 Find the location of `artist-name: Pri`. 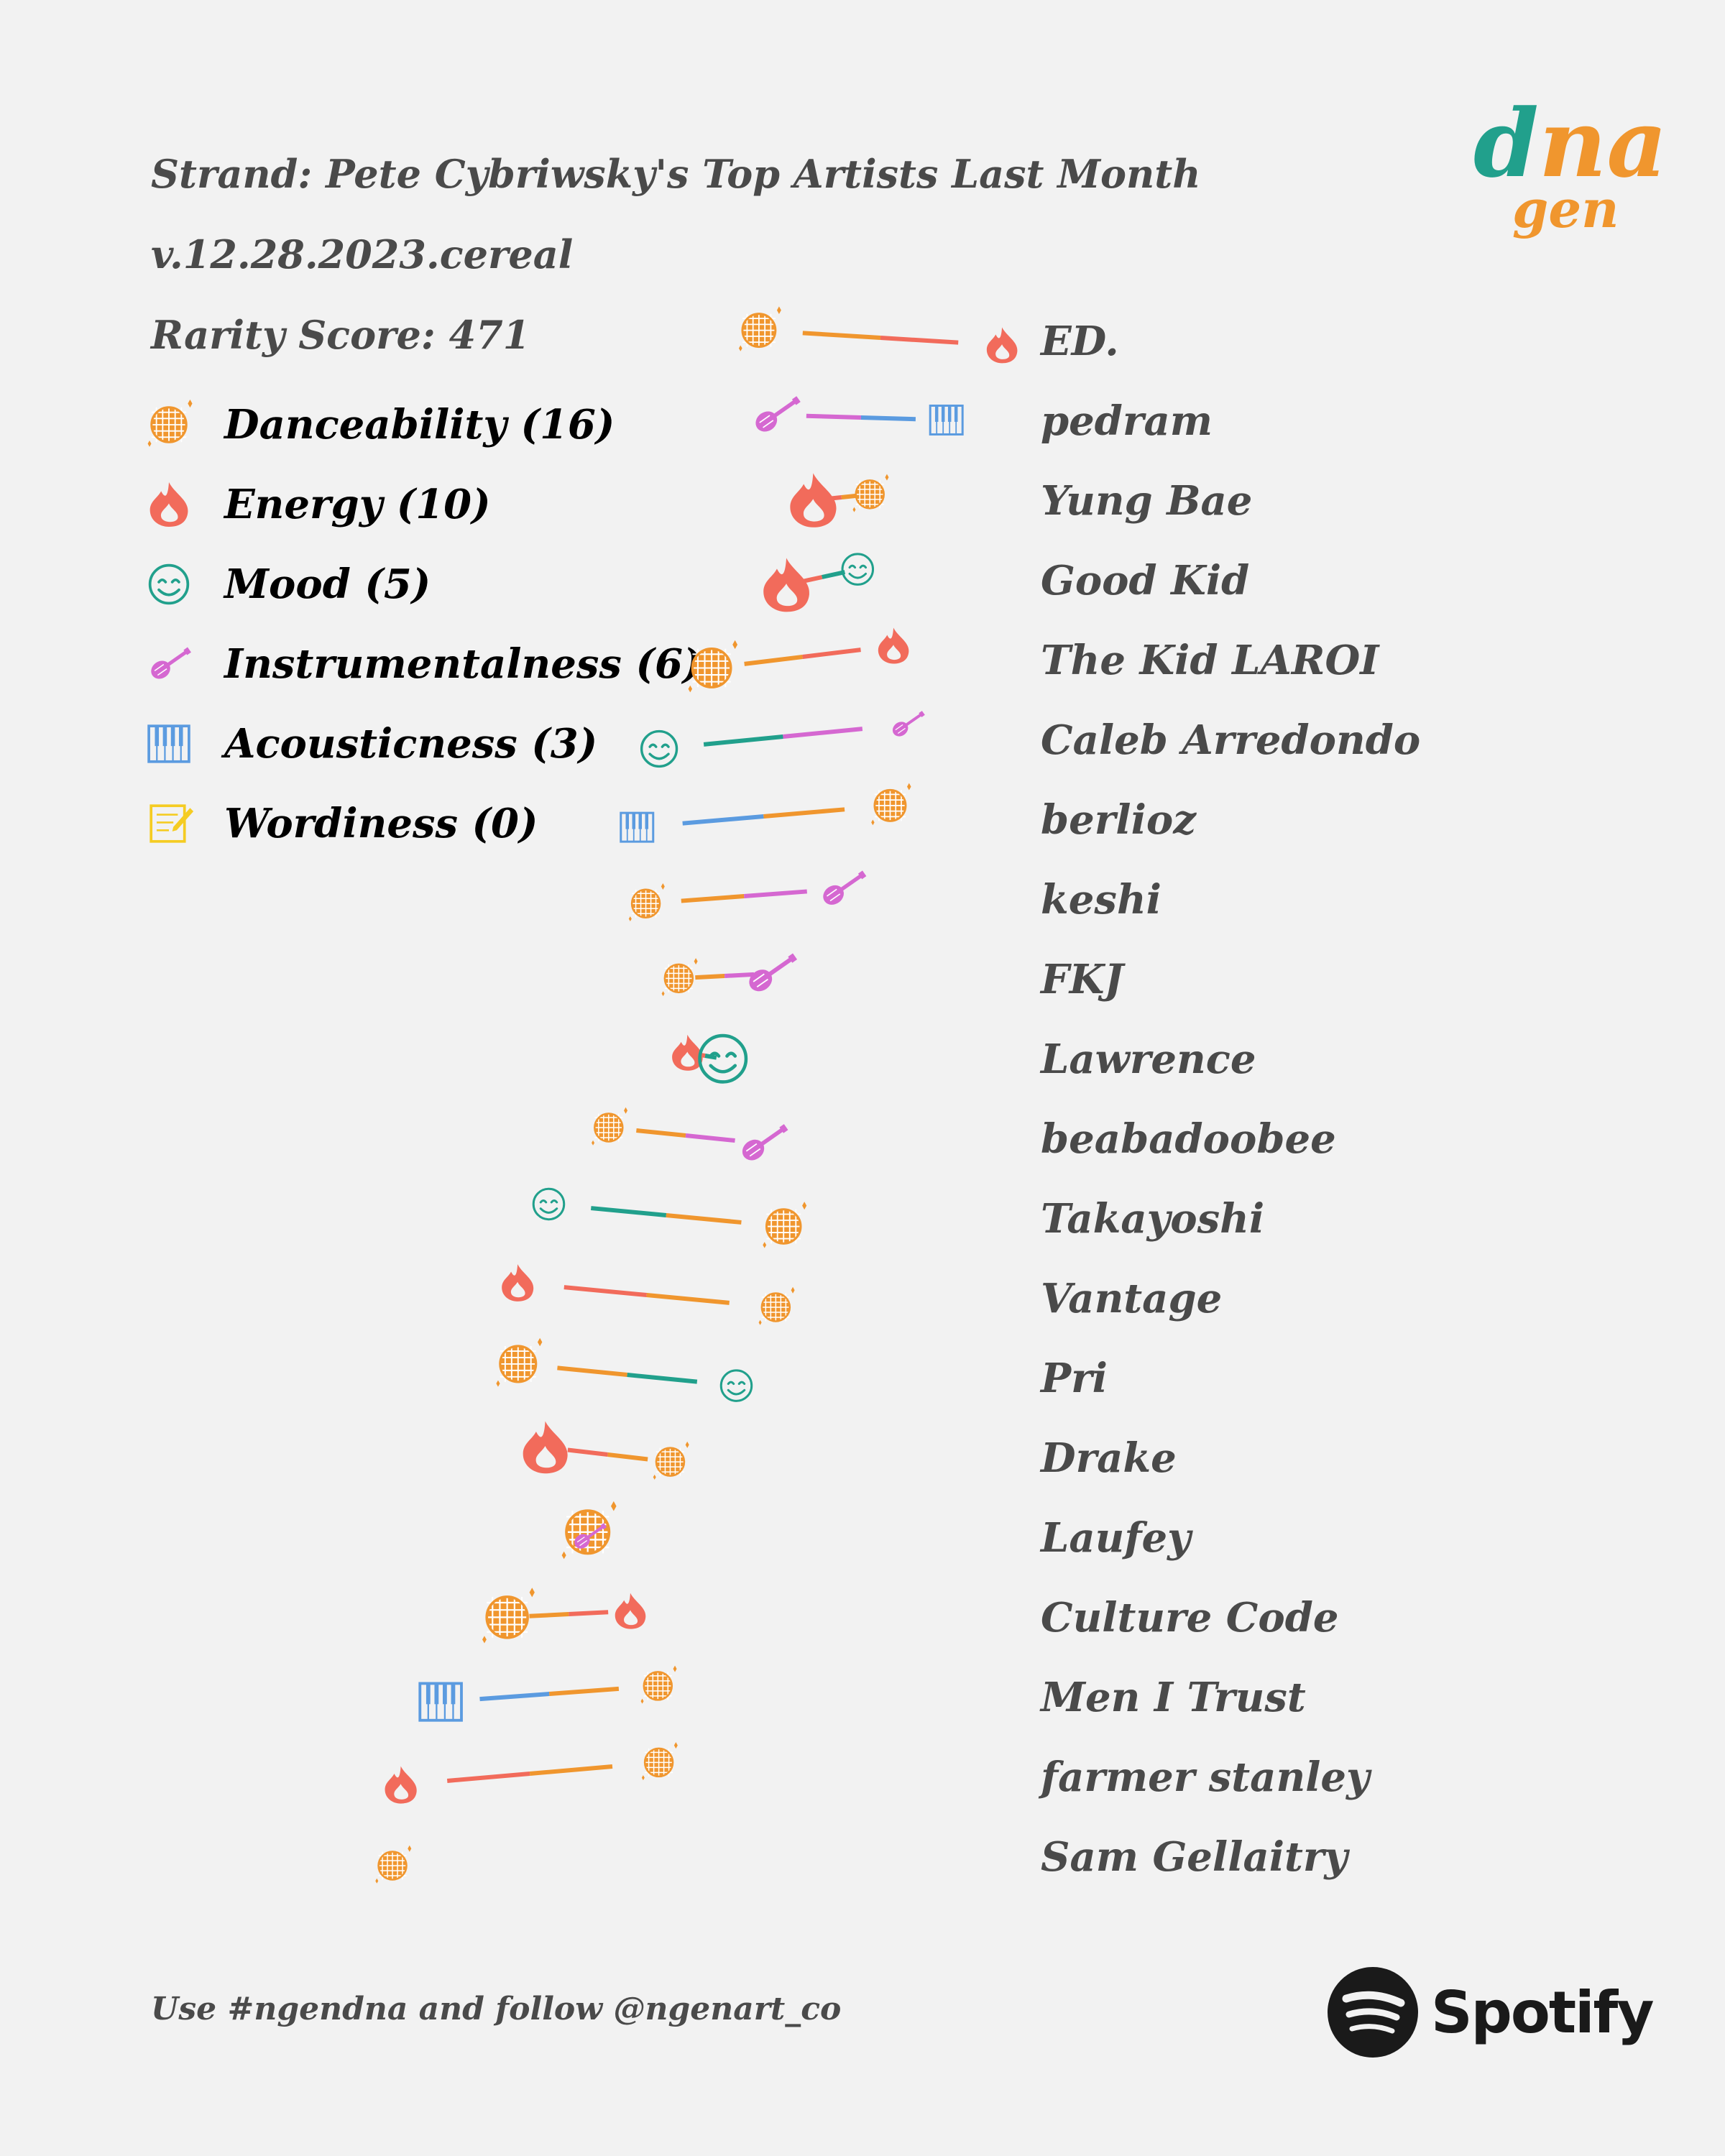

artist-name: Pri is located at coordinates (1074, 1379).